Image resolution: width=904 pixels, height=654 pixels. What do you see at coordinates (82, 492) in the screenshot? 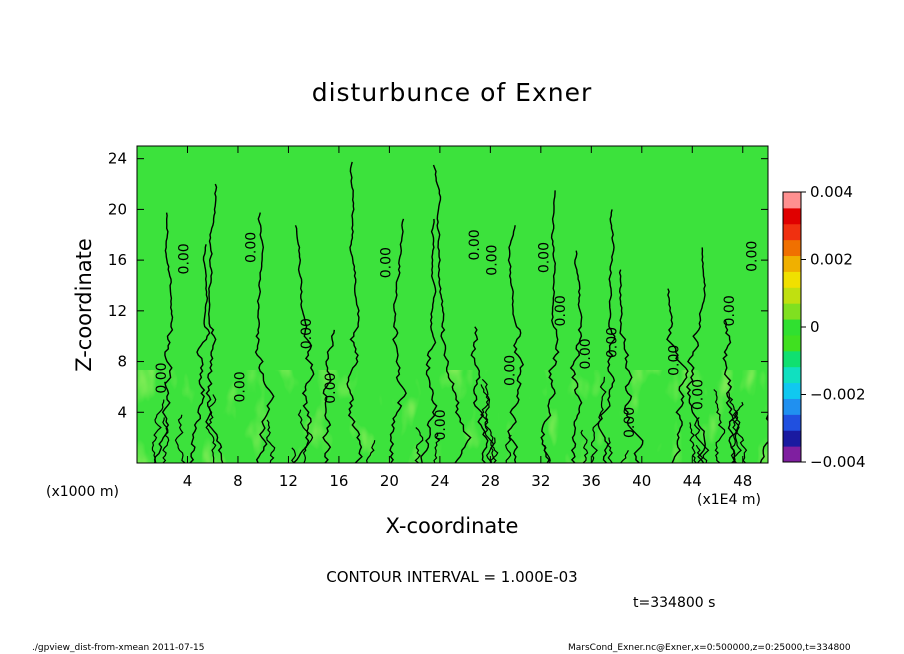
I see `x-unit-note: (x1000 m)` at bounding box center [82, 492].